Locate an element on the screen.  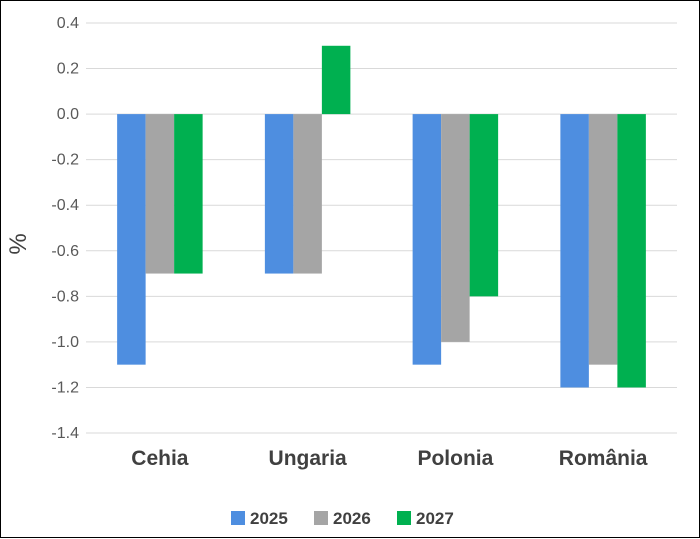
bar-2025-polonia is located at coordinates (427, 239).